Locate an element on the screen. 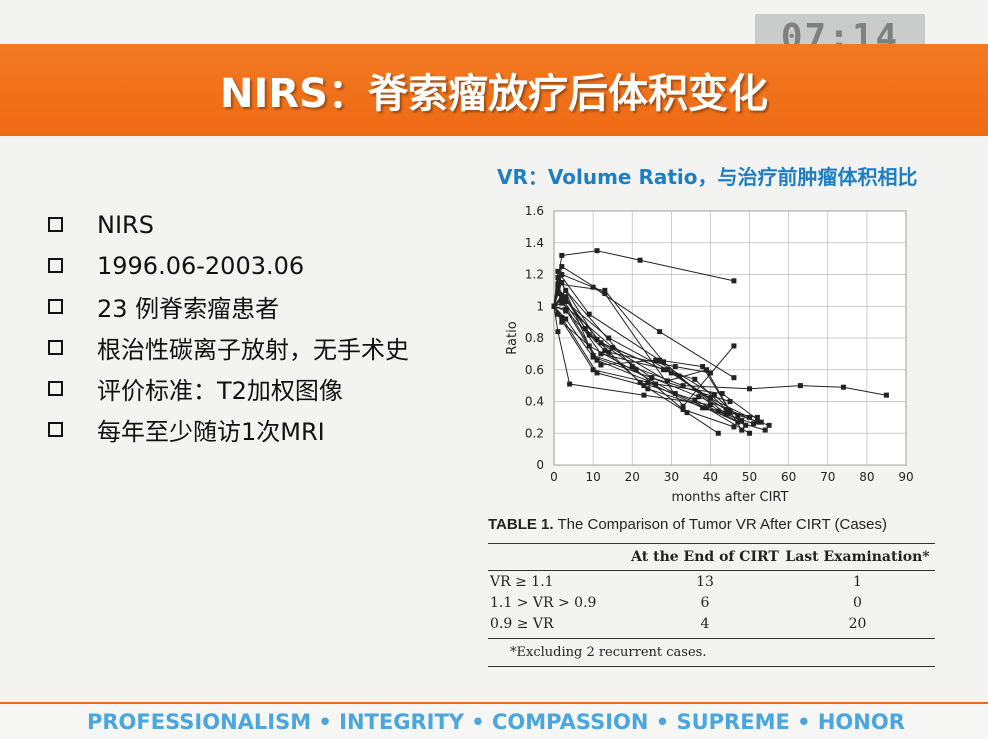 The width and height of the screenshot is (988, 739). bullet-text: NIRS is located at coordinates (125, 224).